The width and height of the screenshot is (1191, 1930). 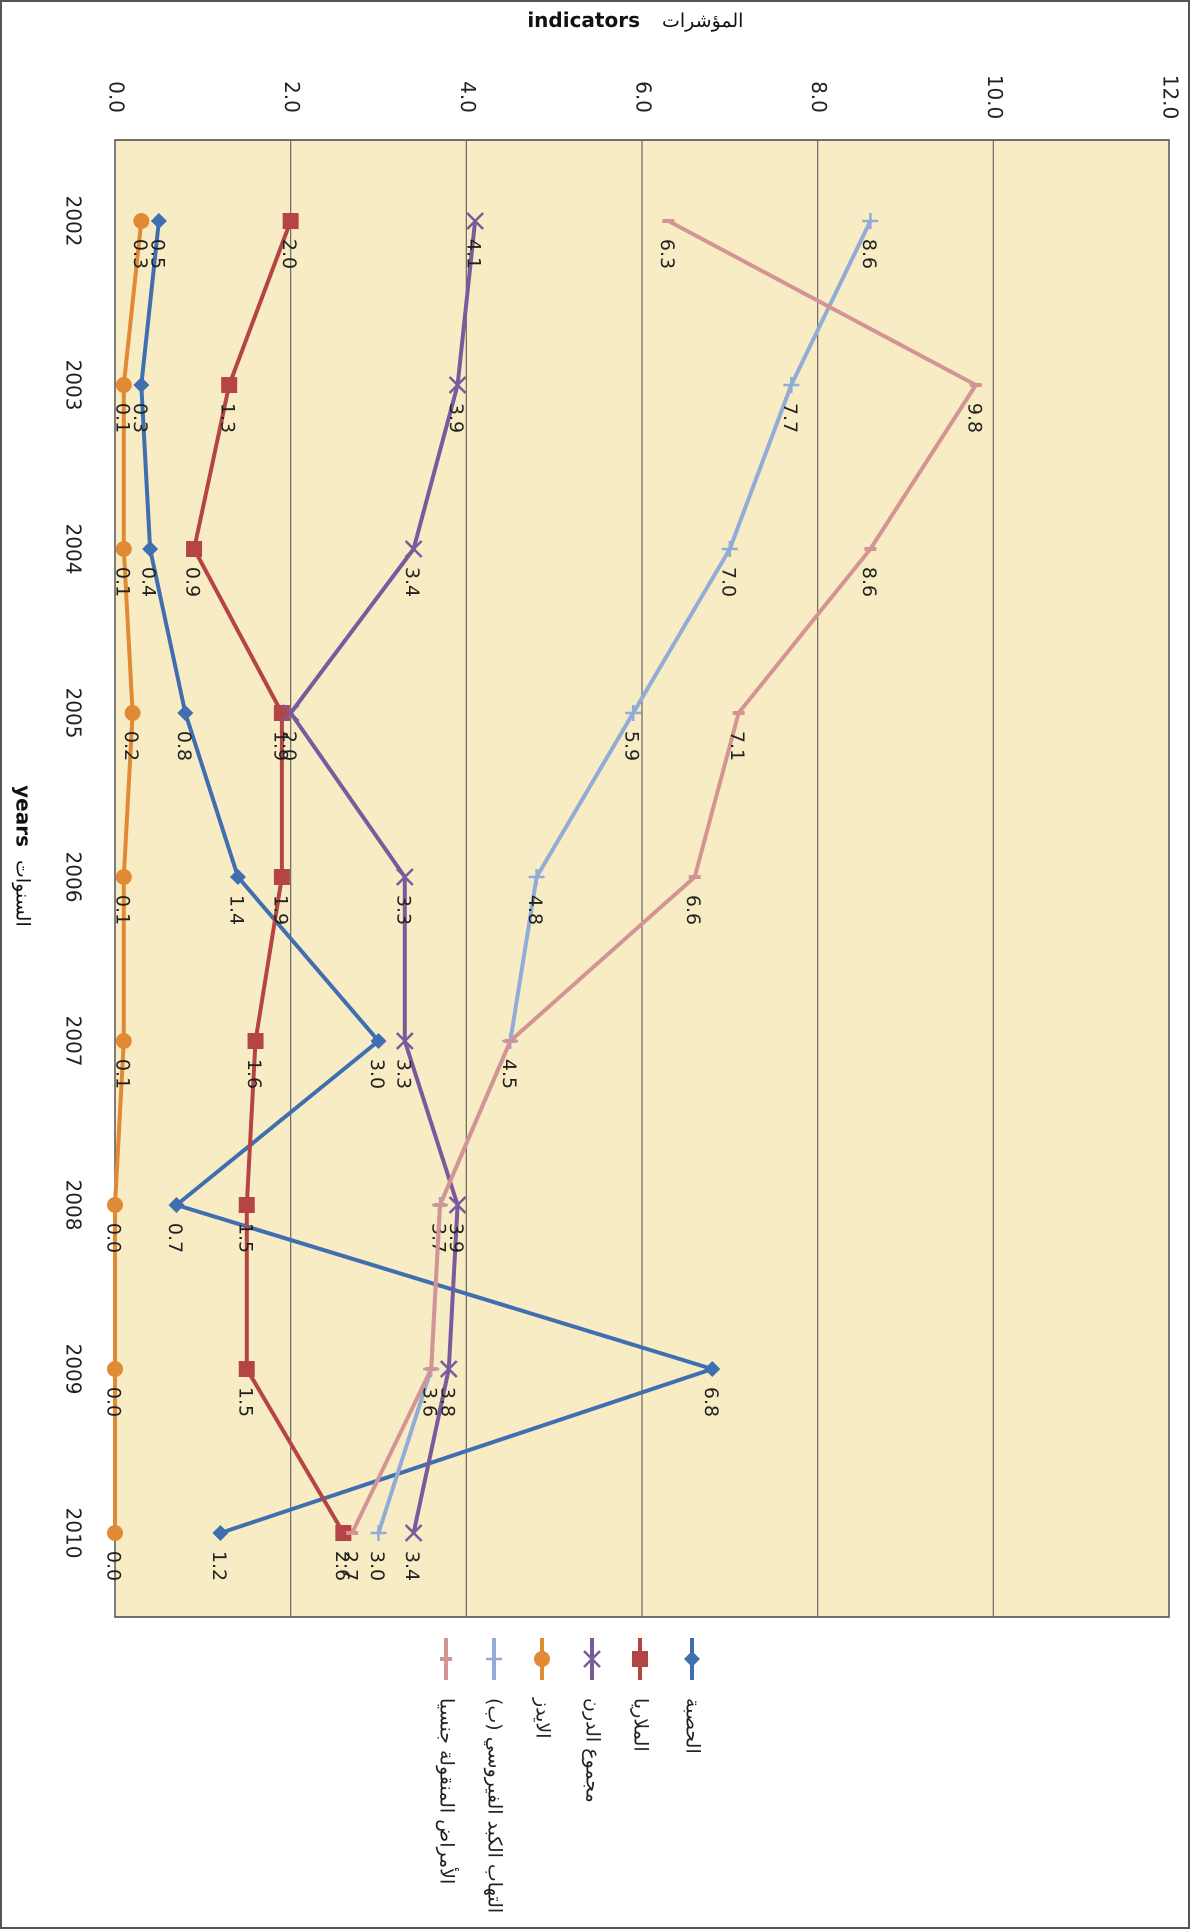 I want to click on x-tick-label: 2006, so click(x=74, y=877).